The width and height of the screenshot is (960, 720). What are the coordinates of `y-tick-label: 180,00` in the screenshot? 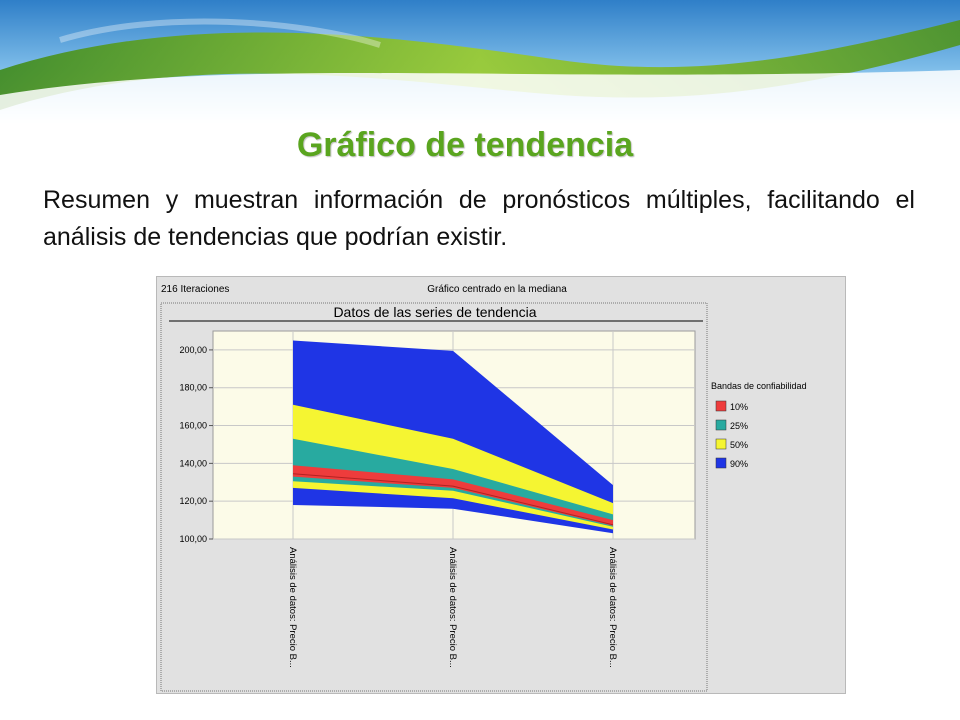 It's located at (193, 388).